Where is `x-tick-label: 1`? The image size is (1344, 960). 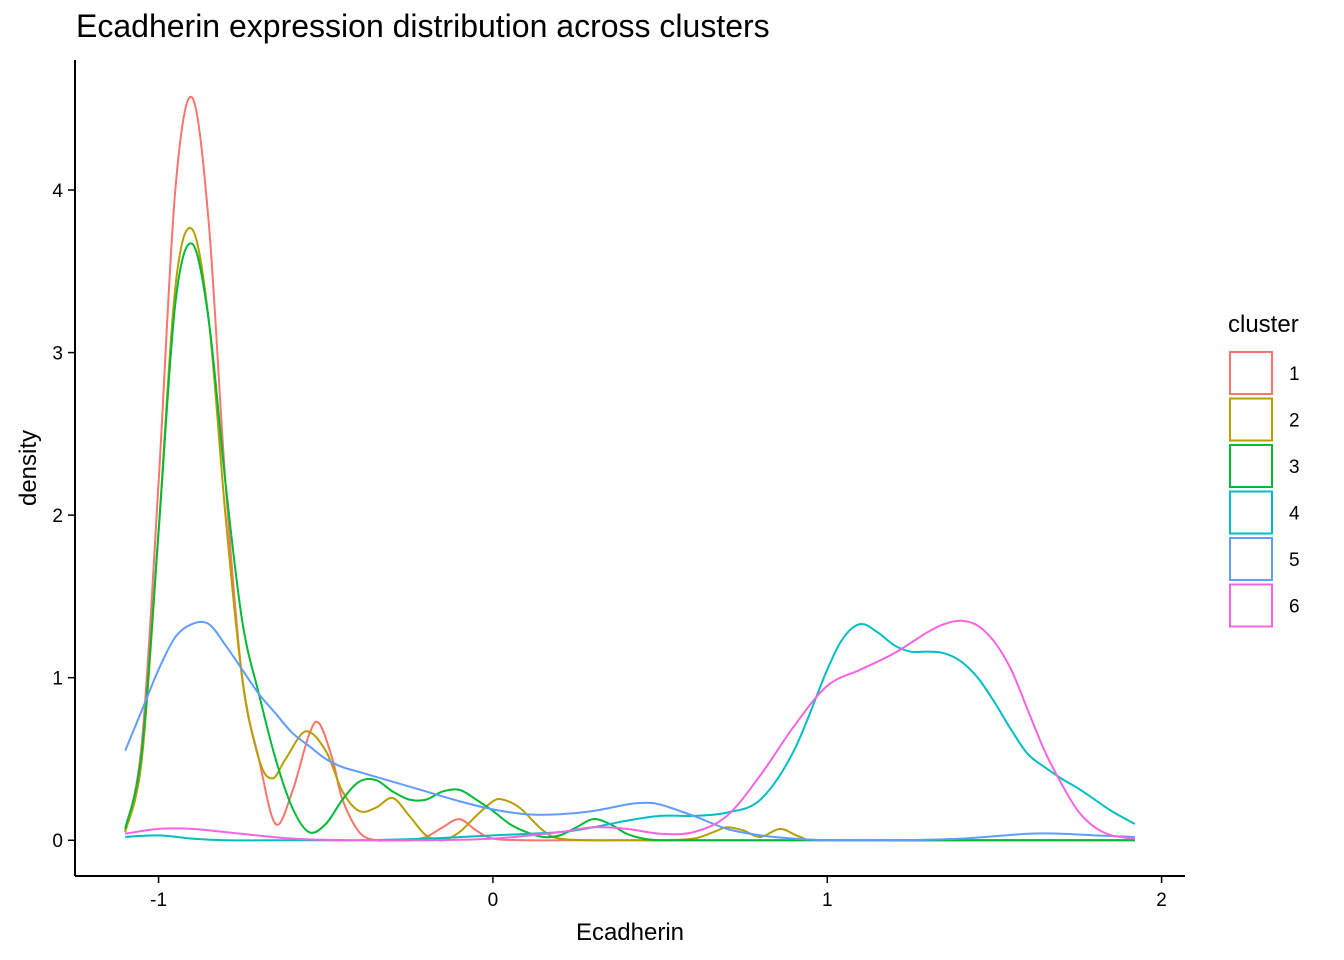 x-tick-label: 1 is located at coordinates (827, 900).